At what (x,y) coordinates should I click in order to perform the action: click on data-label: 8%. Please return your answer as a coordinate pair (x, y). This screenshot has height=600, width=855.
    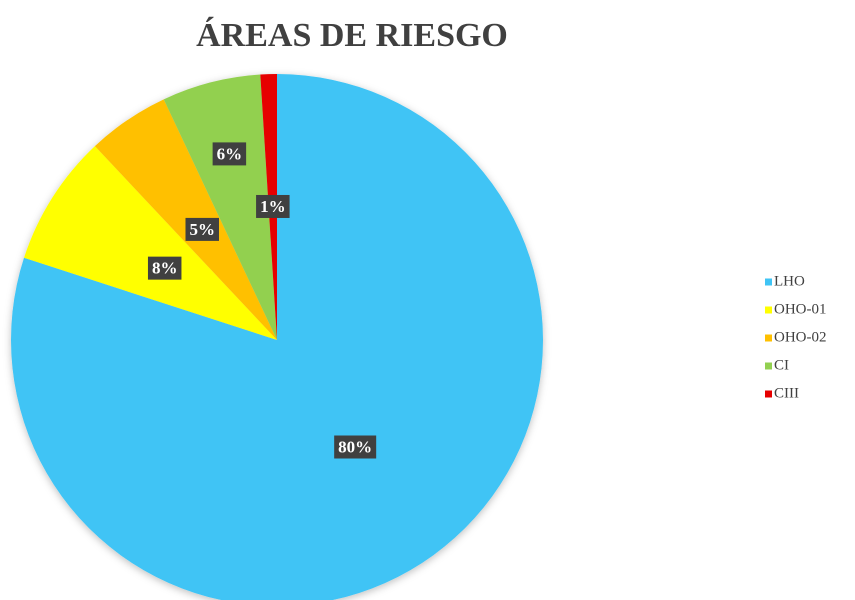
    Looking at the image, I should click on (165, 268).